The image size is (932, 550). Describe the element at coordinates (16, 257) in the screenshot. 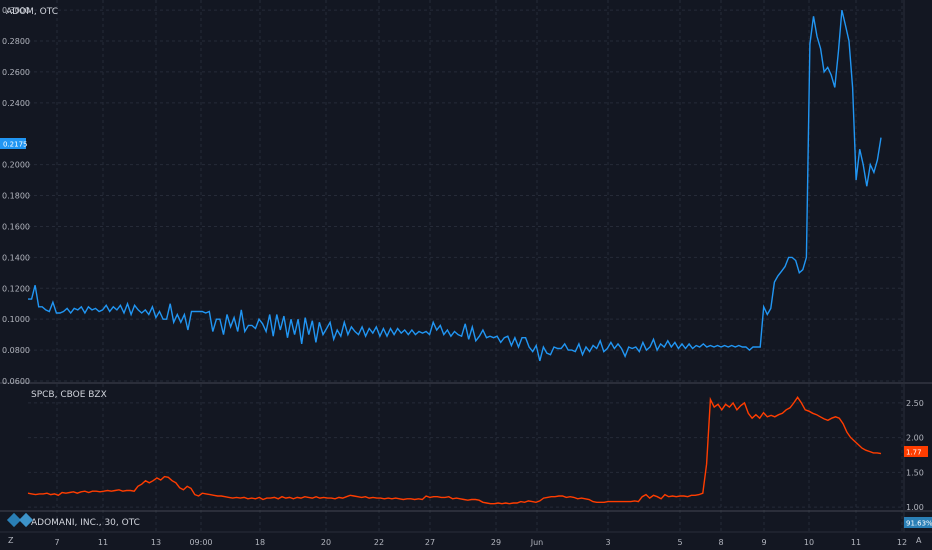

I see `adom-y-tick-label: 0.1400` at that location.